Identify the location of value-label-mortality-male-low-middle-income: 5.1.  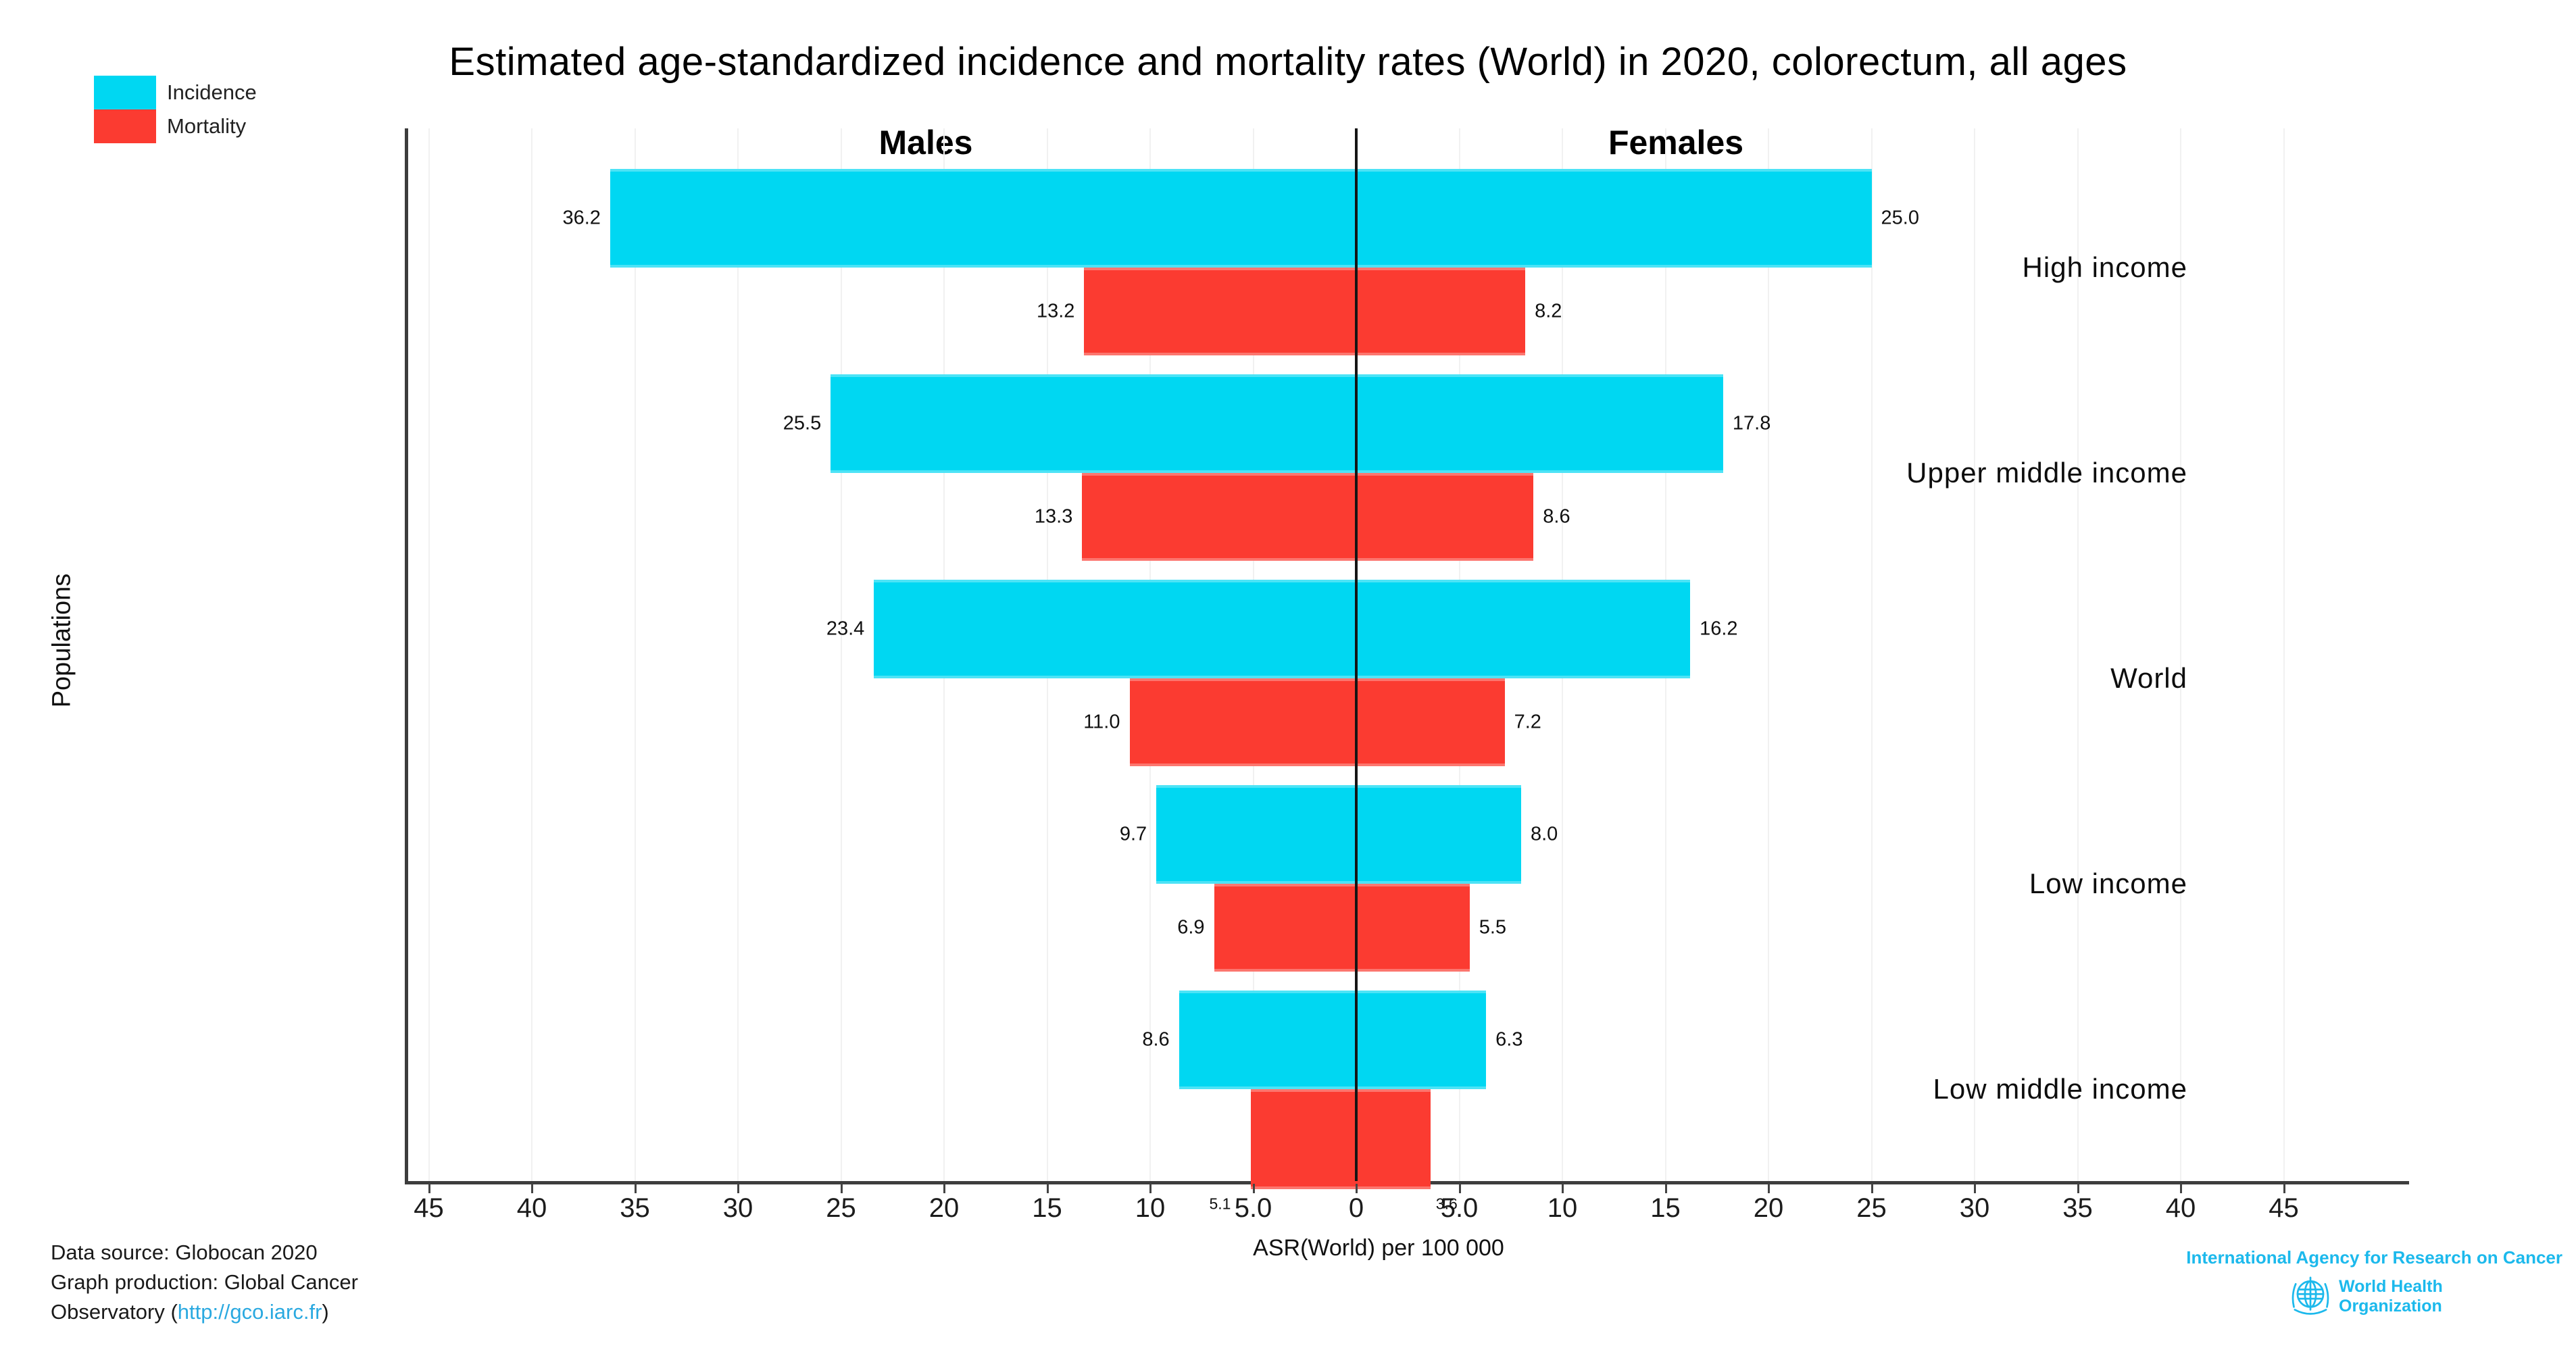
(1220, 1204).